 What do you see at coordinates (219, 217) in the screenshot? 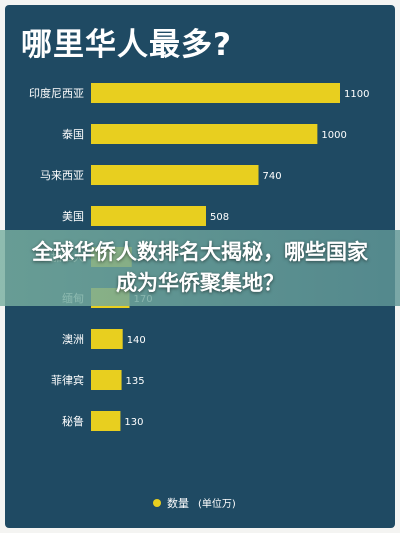
I see `value-label-row-4: 508` at bounding box center [219, 217].